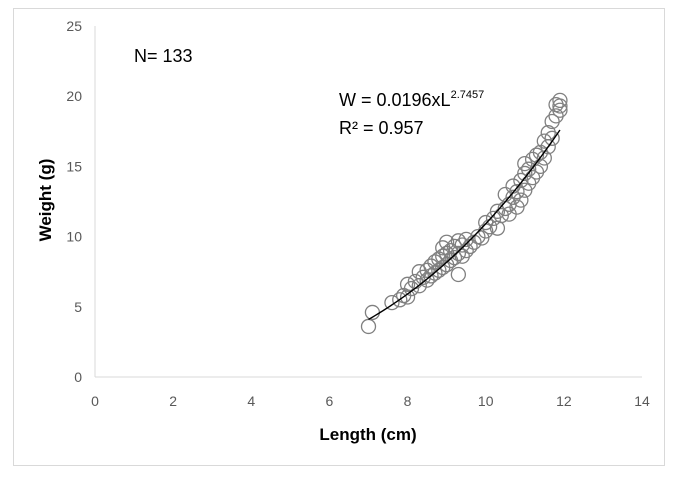 The image size is (677, 478). What do you see at coordinates (78, 377) in the screenshot?
I see `y-tick-label: 0` at bounding box center [78, 377].